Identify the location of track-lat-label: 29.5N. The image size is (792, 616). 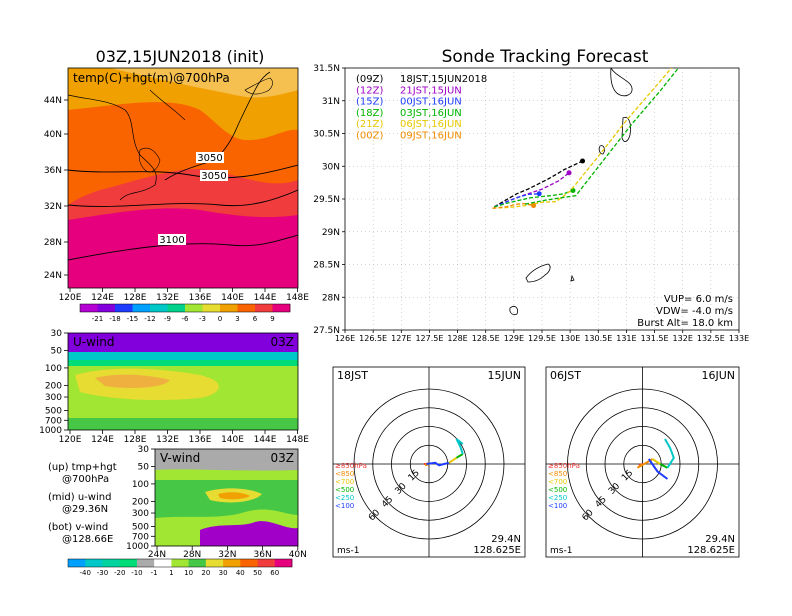
(326, 200).